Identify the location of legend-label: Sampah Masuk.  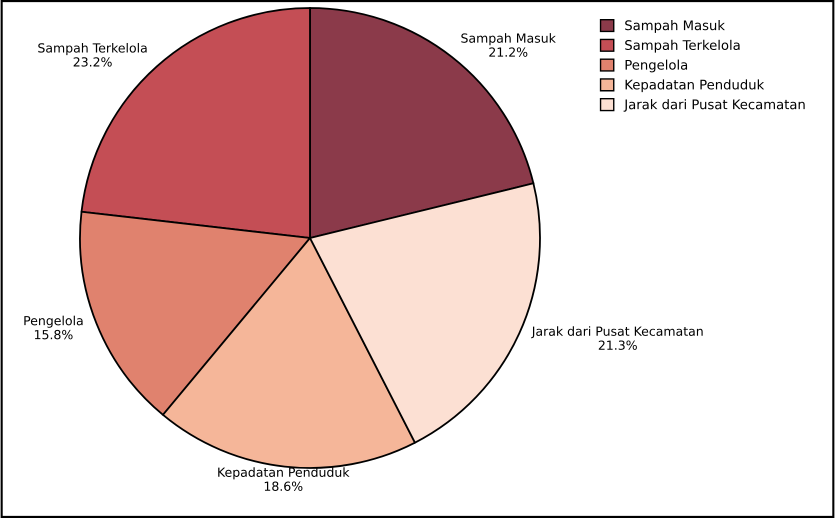
(675, 26).